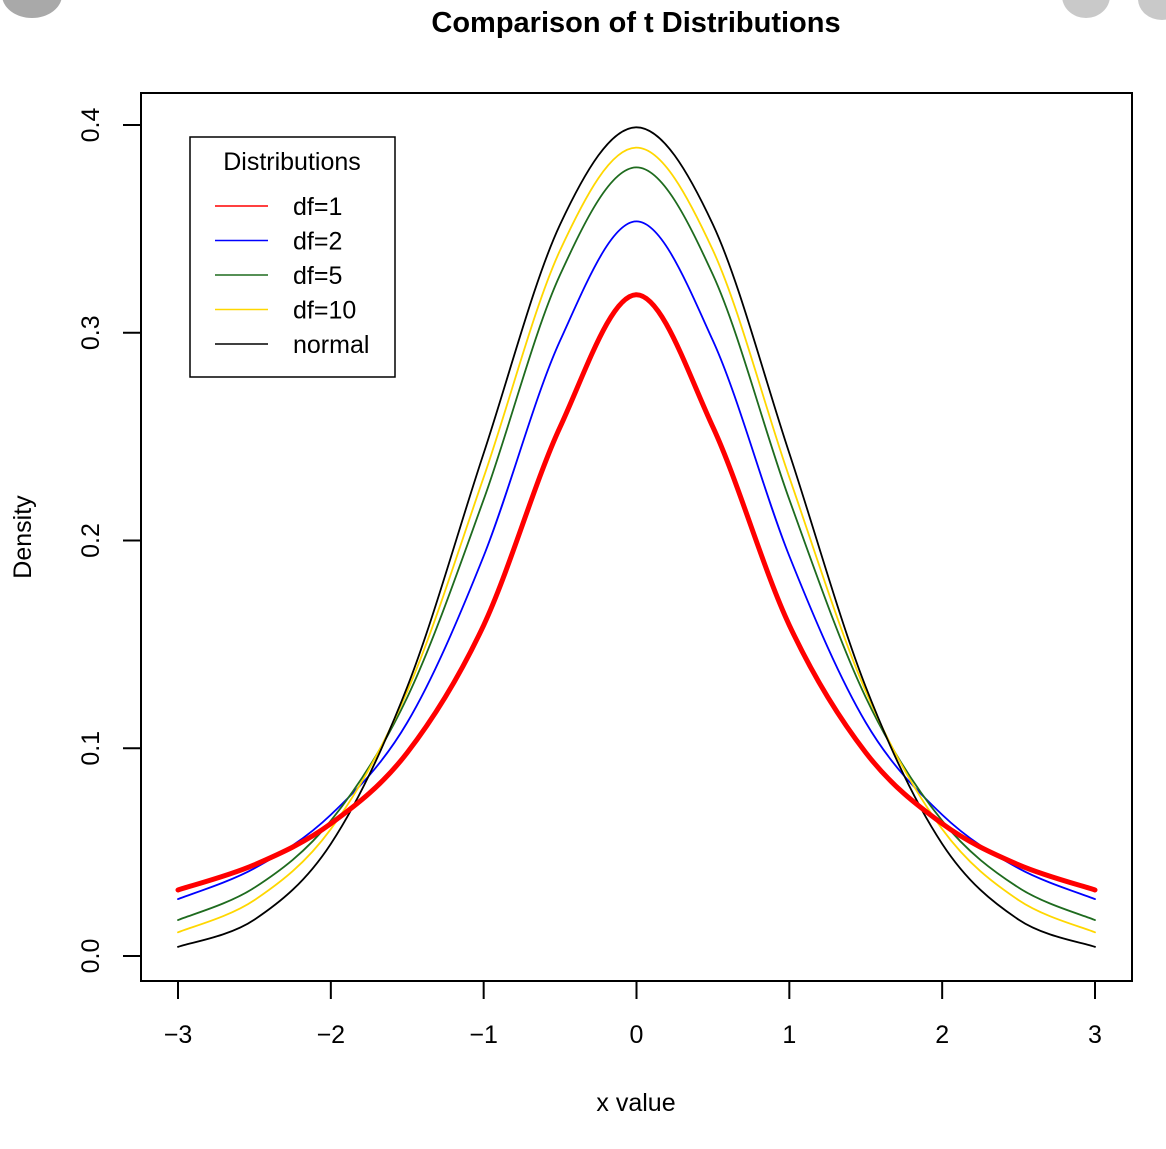 Image resolution: width=1166 pixels, height=1149 pixels. I want to click on legend-title: Distributions, so click(292, 162).